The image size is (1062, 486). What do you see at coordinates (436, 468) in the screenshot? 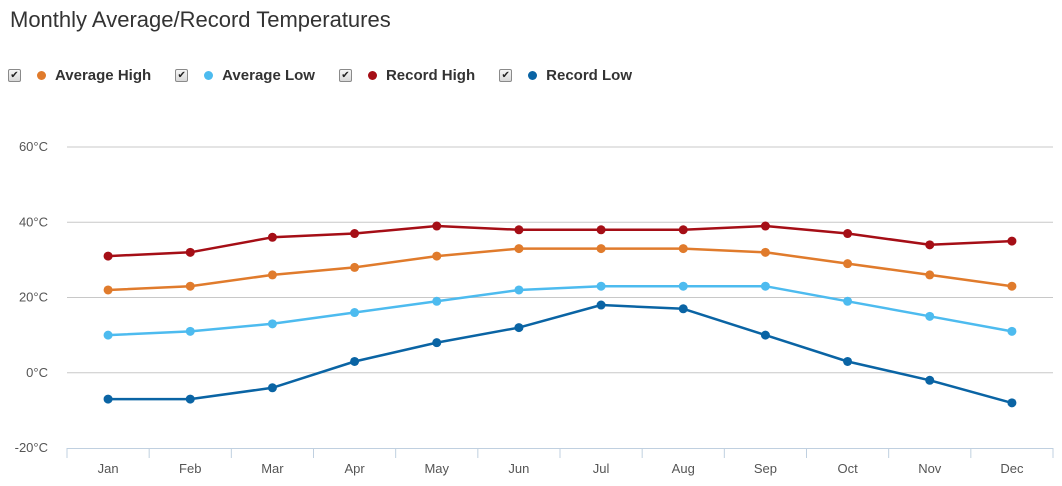
I see `x-tick-label: May` at bounding box center [436, 468].